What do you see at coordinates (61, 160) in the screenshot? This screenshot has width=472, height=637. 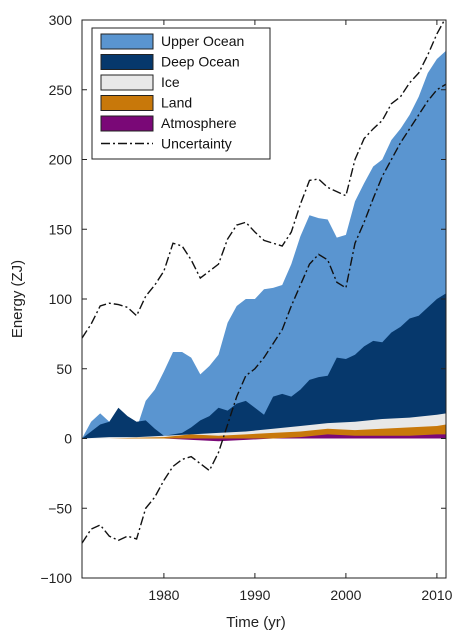 I see `y-tick-label: 200` at bounding box center [61, 160].